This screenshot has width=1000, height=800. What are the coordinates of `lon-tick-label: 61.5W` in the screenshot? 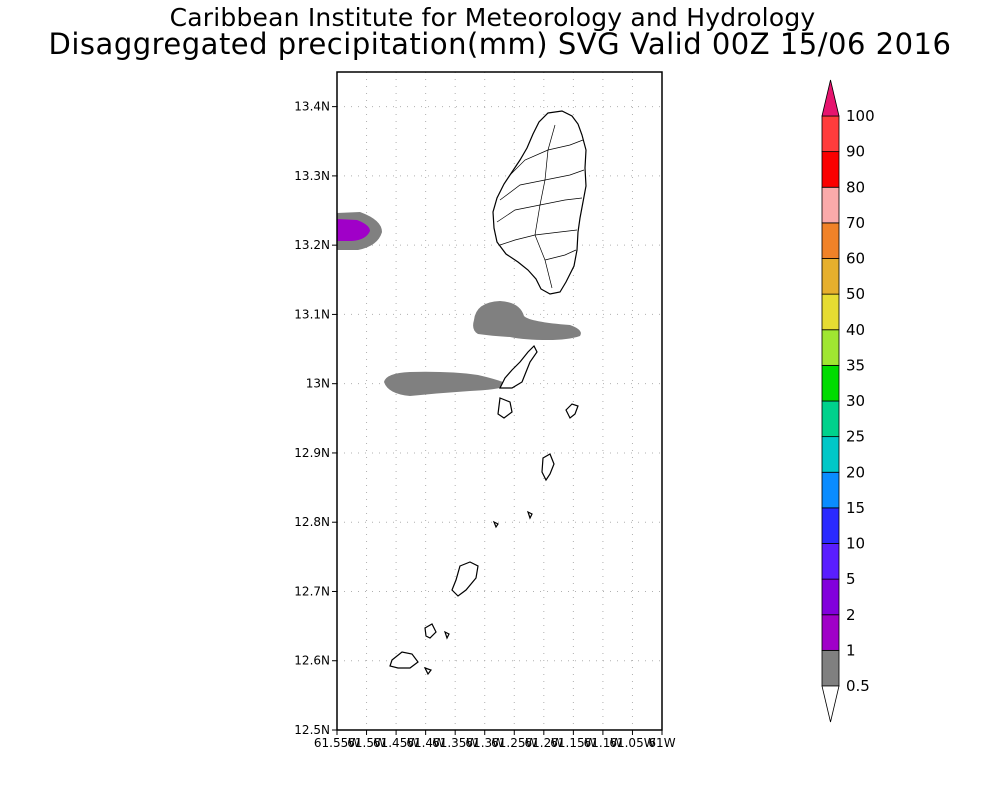 It's located at (366, 743).